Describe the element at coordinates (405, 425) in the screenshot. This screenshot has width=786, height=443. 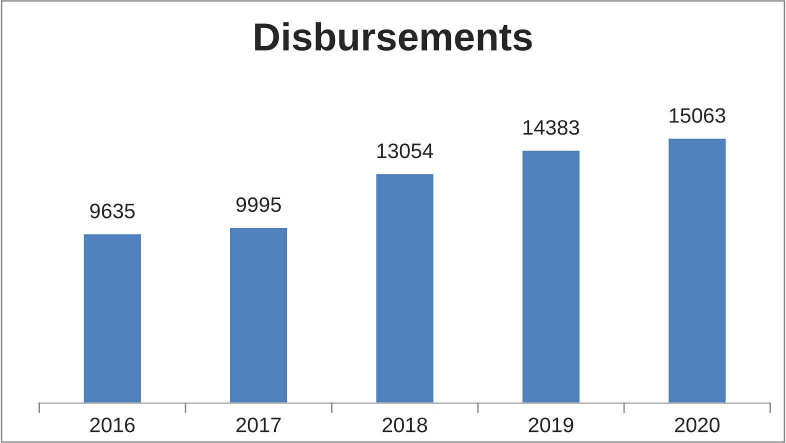
I see `x-tick-label: 2018` at that location.